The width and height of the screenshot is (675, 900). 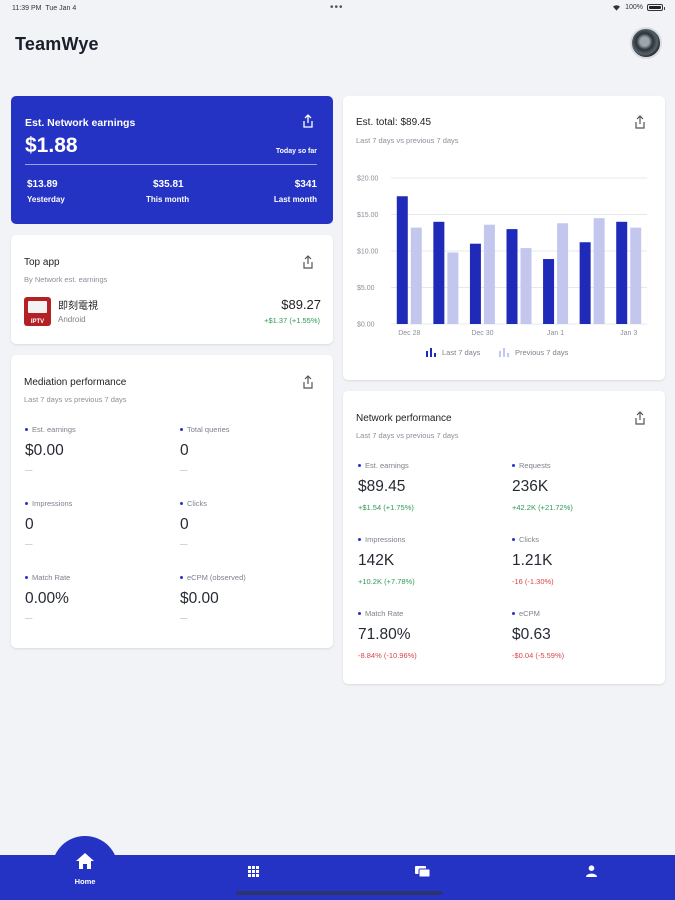 I want to click on account-icon, so click(x=591, y=871).